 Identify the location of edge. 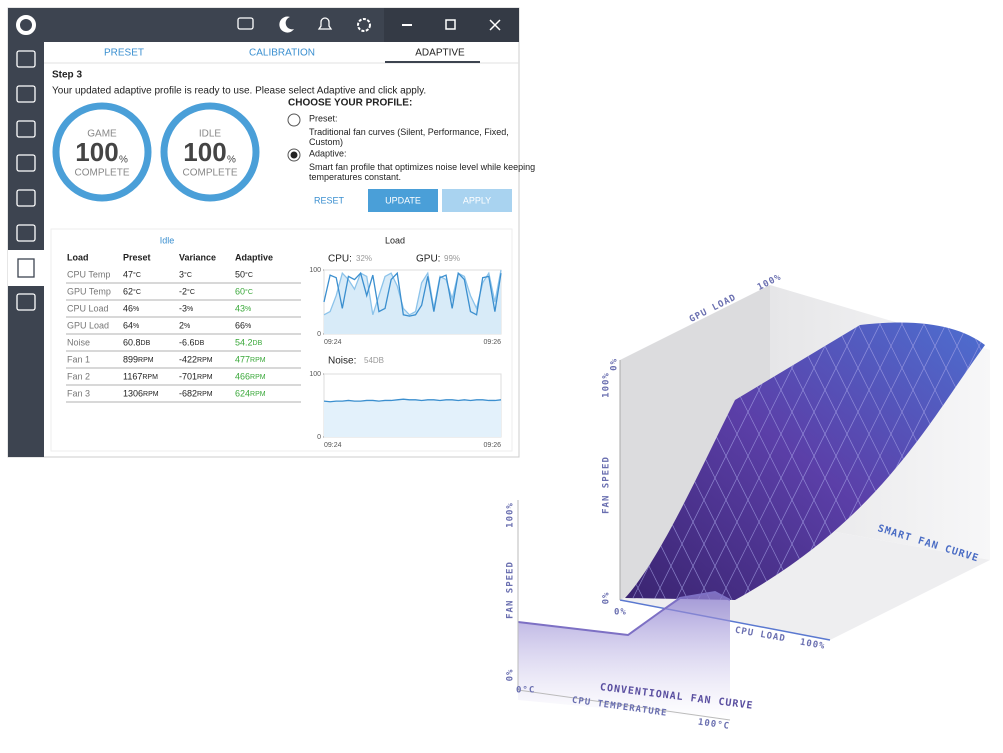
(624, 705).